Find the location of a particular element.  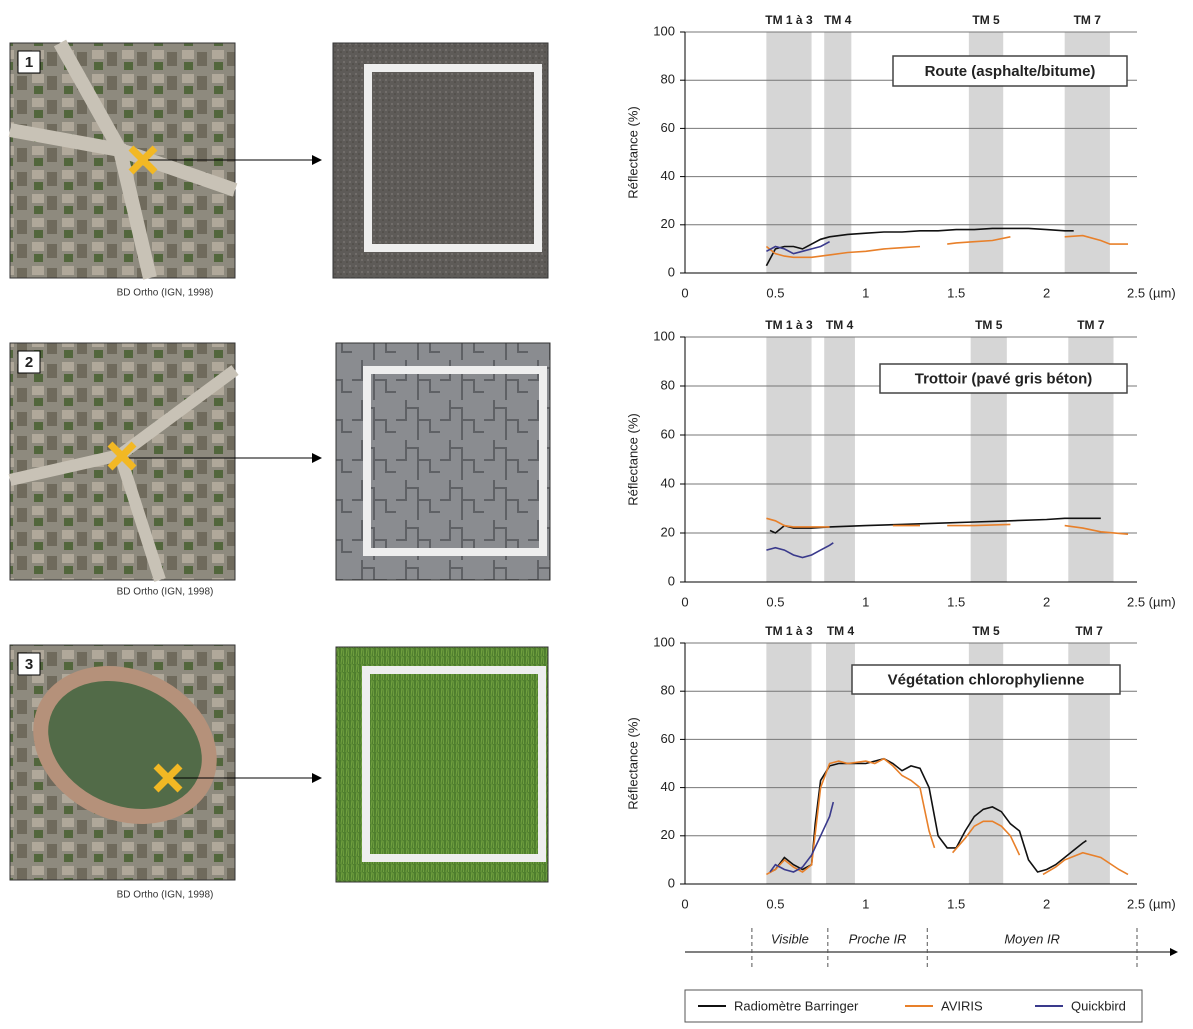

chart-title: Route (asphalte/bitume) is located at coordinates (1010, 71).